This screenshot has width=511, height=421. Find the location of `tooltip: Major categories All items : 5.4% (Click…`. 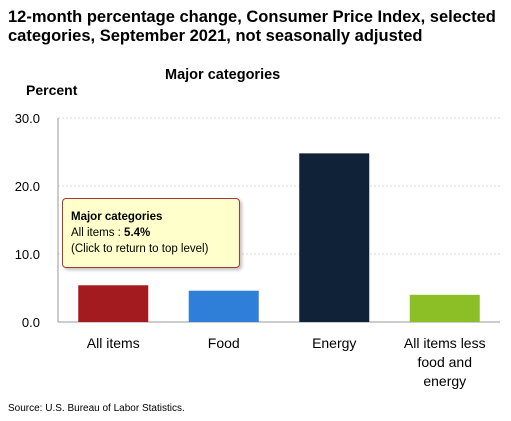

tooltip: Major categories All items : 5.4% (Click… is located at coordinates (151, 233).